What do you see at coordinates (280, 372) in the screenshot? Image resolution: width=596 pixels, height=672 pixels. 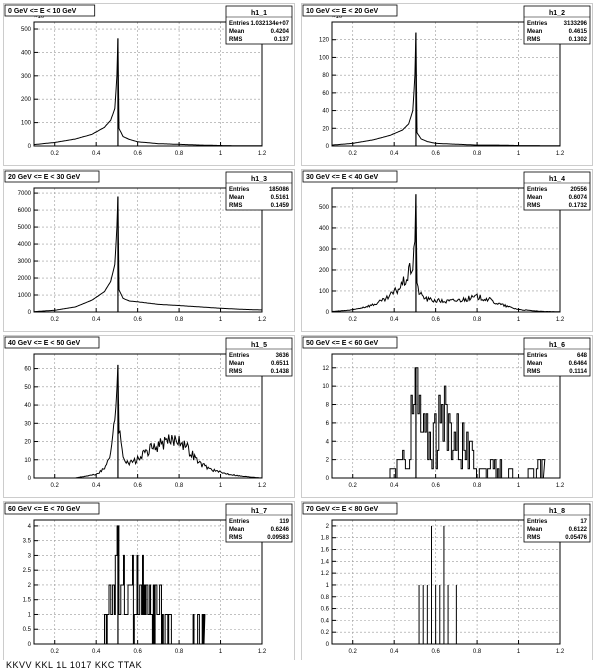 I see `stats-value: 0.1438` at bounding box center [280, 372].